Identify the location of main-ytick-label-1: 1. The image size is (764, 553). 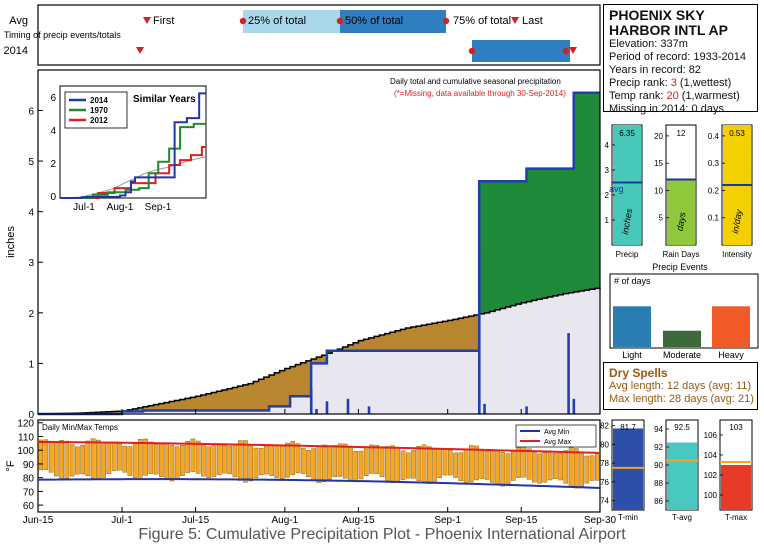
(31, 364).